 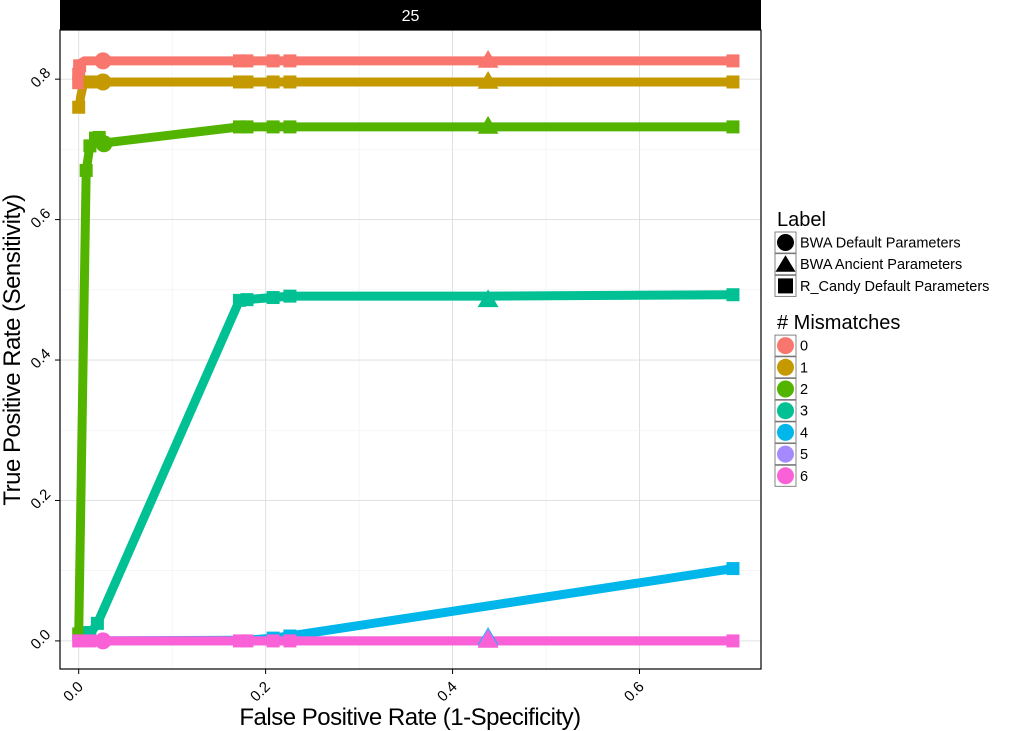 What do you see at coordinates (804, 412) in the screenshot?
I see `legend-item-label: 3` at bounding box center [804, 412].